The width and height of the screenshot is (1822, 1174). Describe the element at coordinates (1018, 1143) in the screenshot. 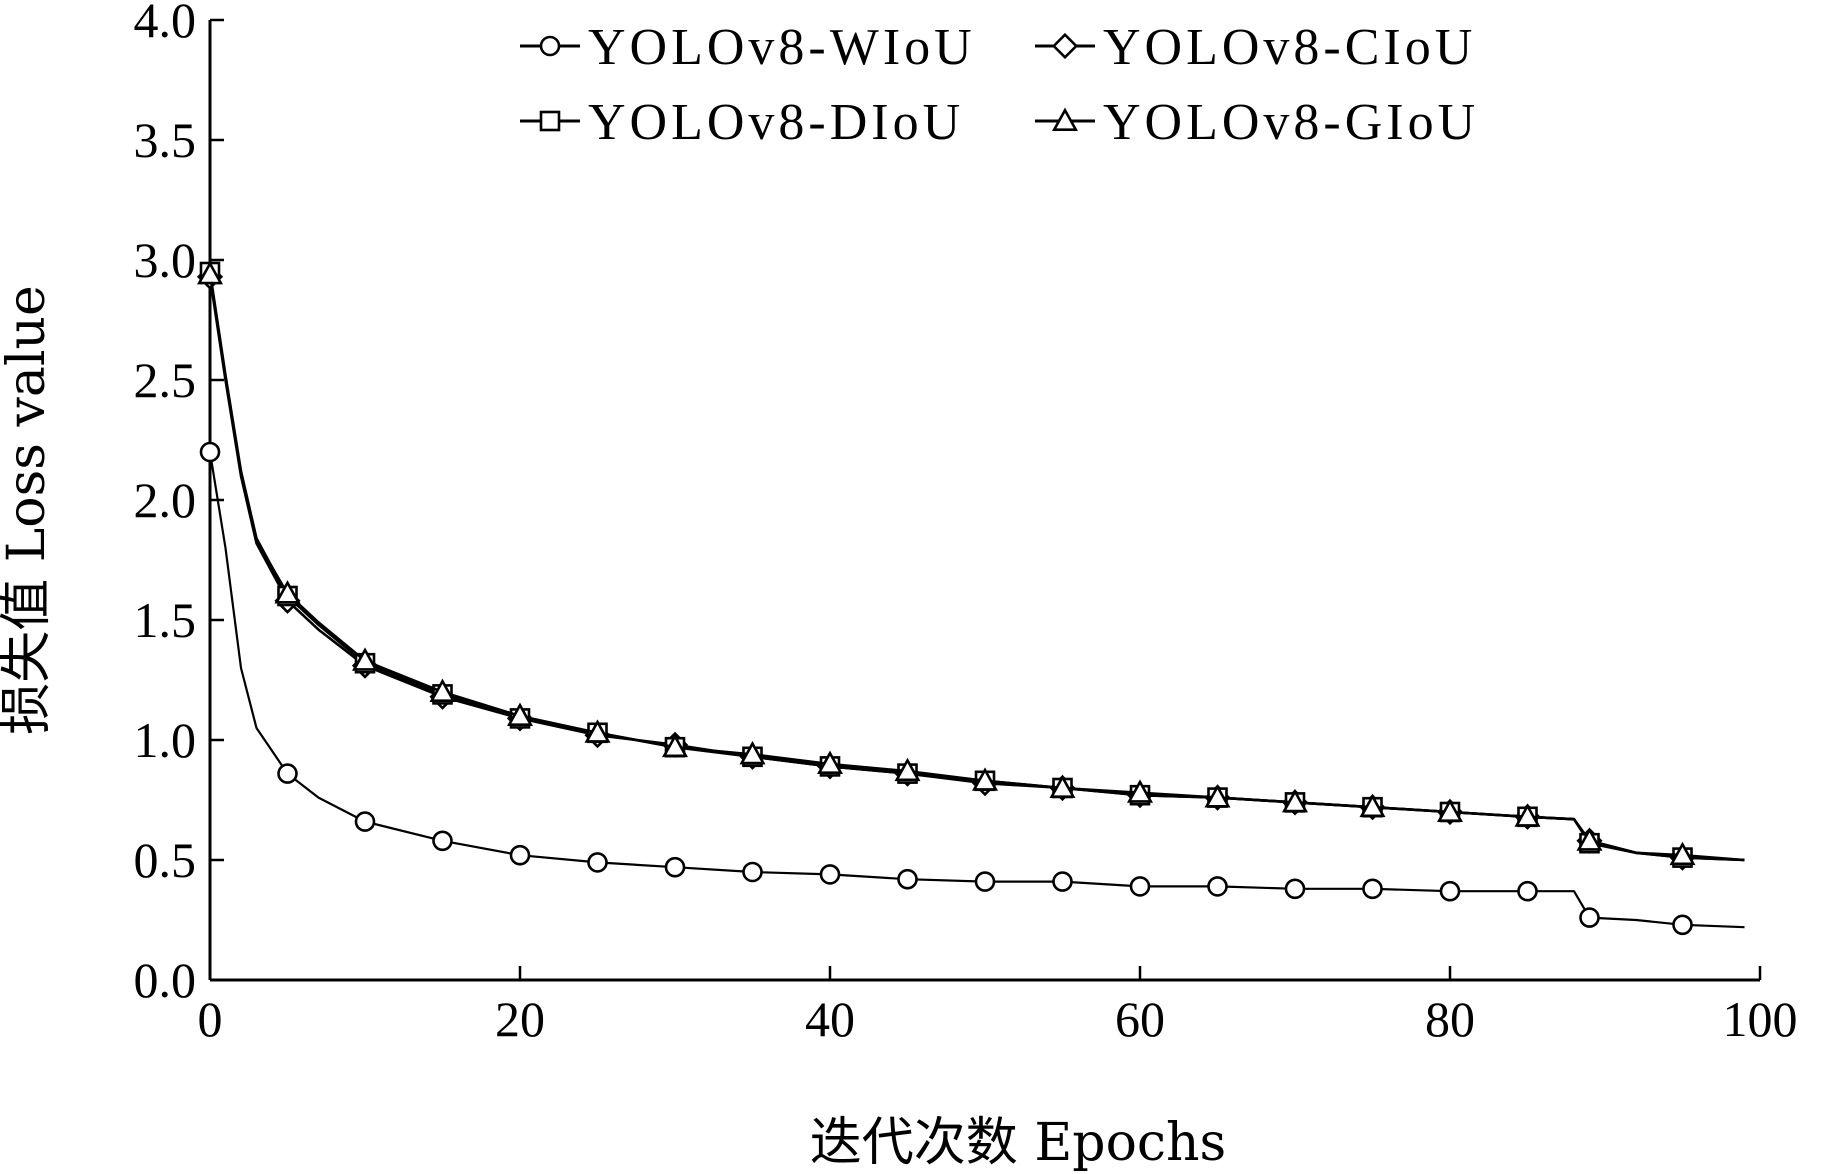

I see `x-axis-title: 迭代次数 Epochs` at that location.